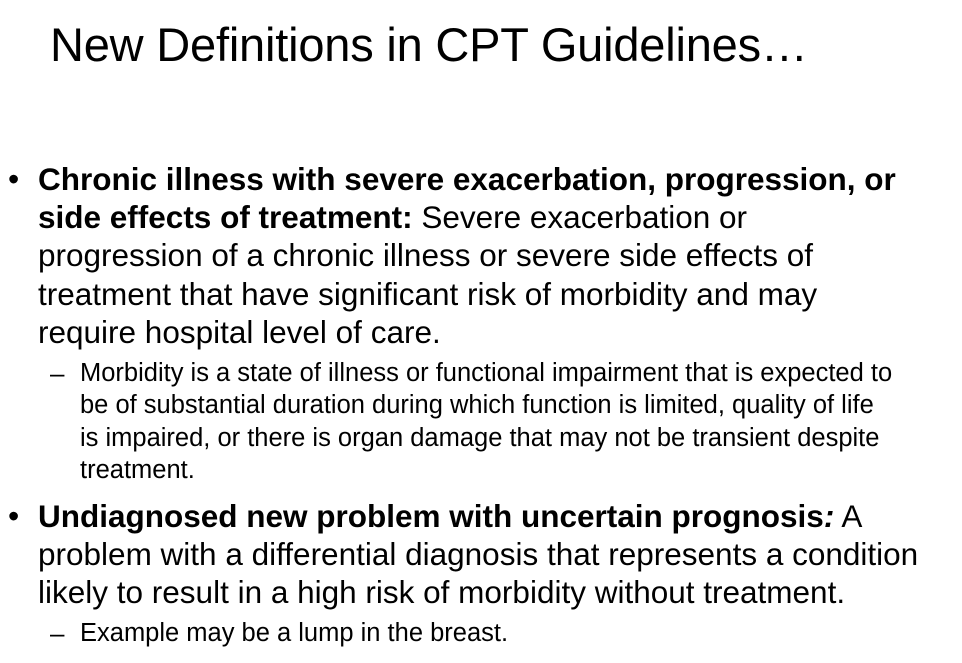 The image size is (962, 663). What do you see at coordinates (829, 515) in the screenshot?
I see `bullet2-lead-colon: :` at bounding box center [829, 515].